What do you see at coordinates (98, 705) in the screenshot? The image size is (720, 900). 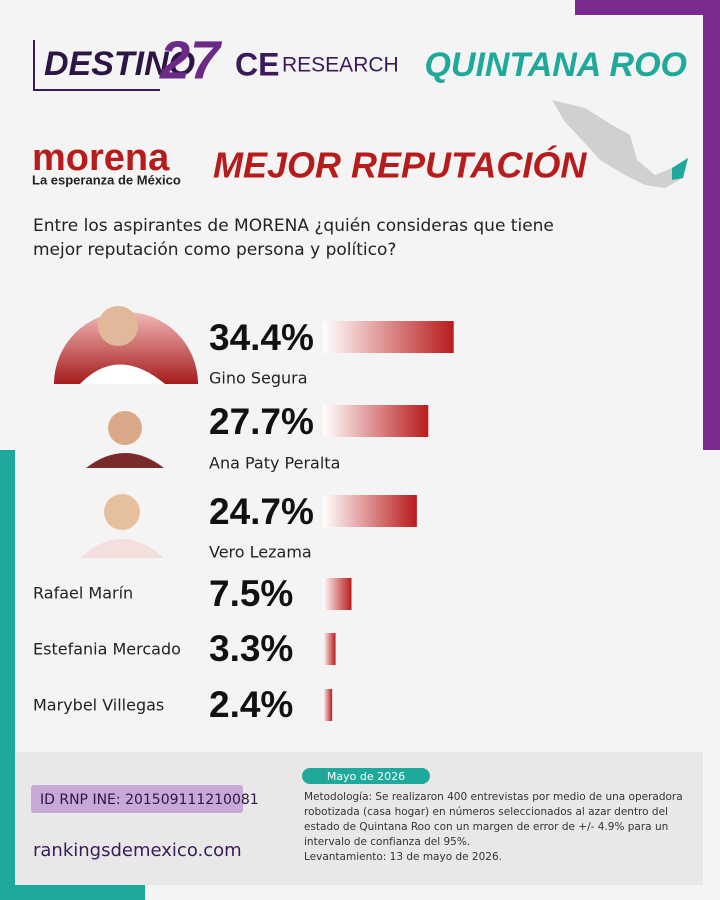 I see `category-label: Marybel Villegas` at bounding box center [98, 705].